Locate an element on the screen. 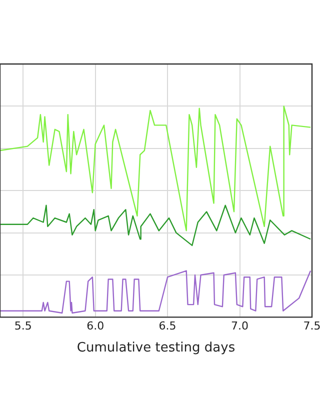 Image resolution: width=324 pixels, height=400 pixels. x-tick-label: 5.5 is located at coordinates (23, 326).